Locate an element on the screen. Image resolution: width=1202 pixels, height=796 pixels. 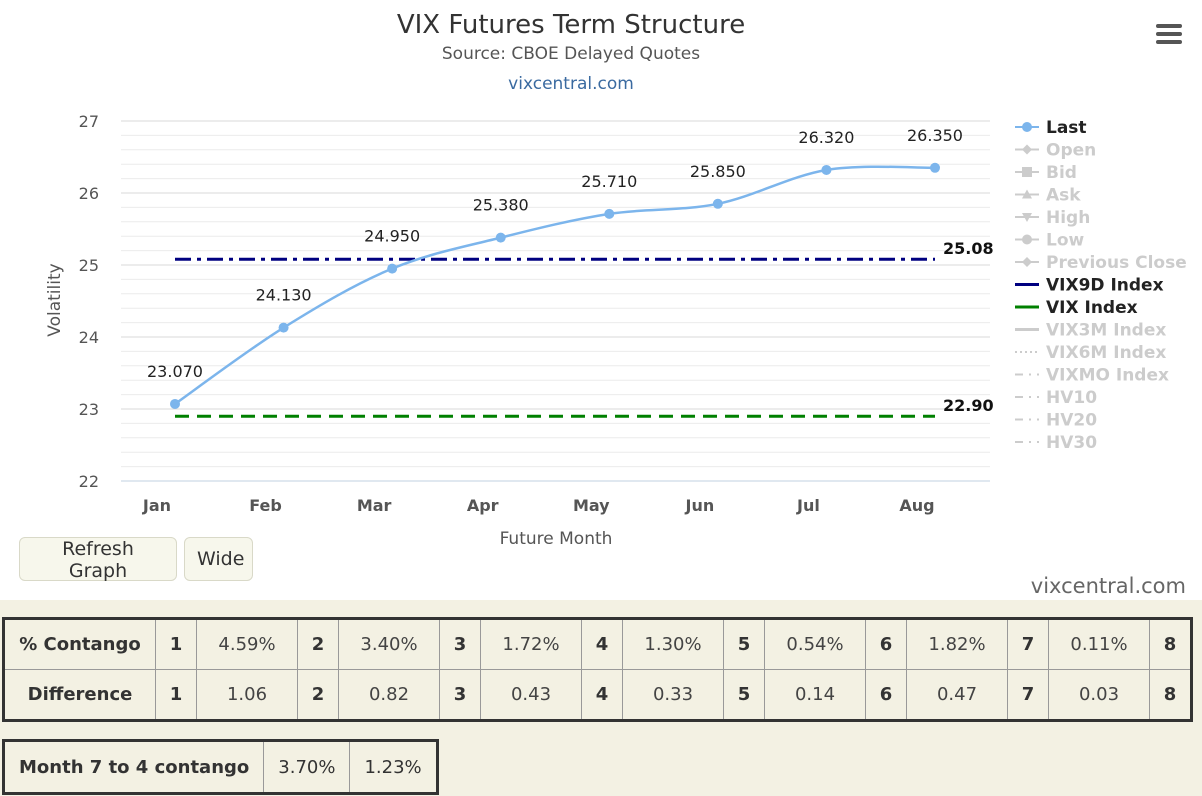
legend-item-label: Bid is located at coordinates (1061, 173).